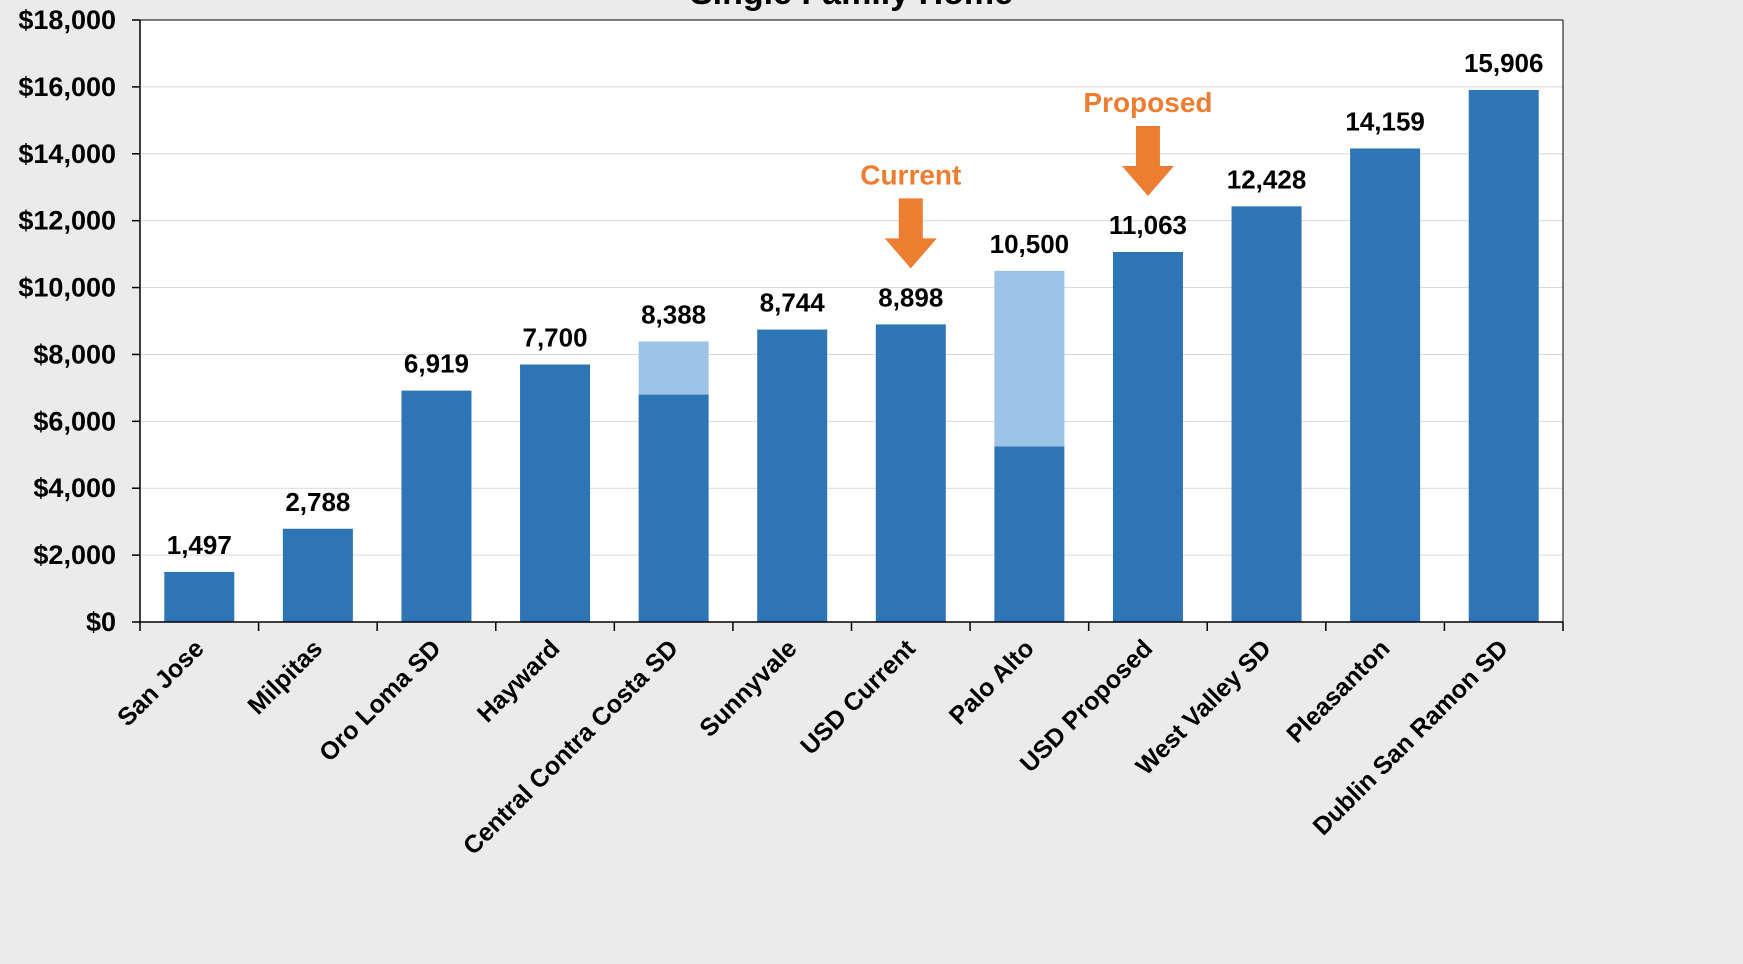 This screenshot has height=964, width=1743. I want to click on x-tick-label-milpitas: Milpitas, so click(286, 677).